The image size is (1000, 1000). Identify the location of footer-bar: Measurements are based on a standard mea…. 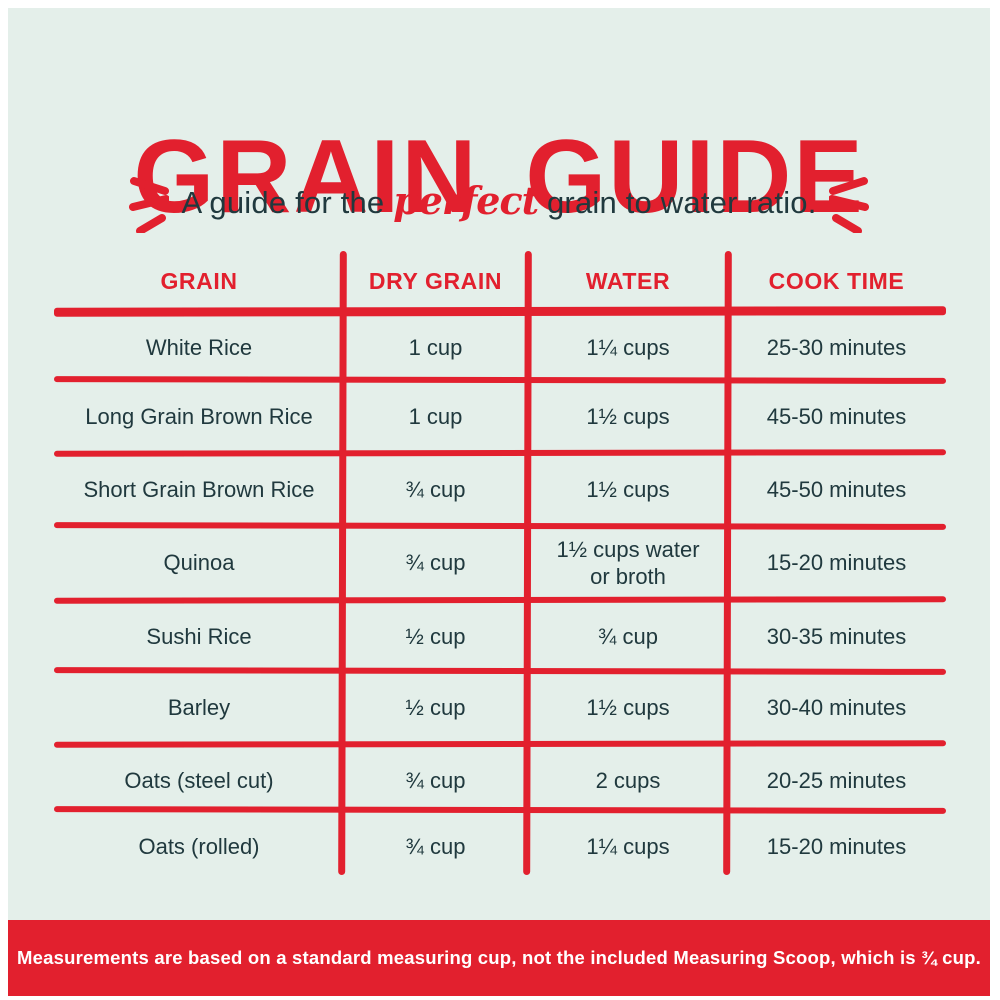
(499, 958).